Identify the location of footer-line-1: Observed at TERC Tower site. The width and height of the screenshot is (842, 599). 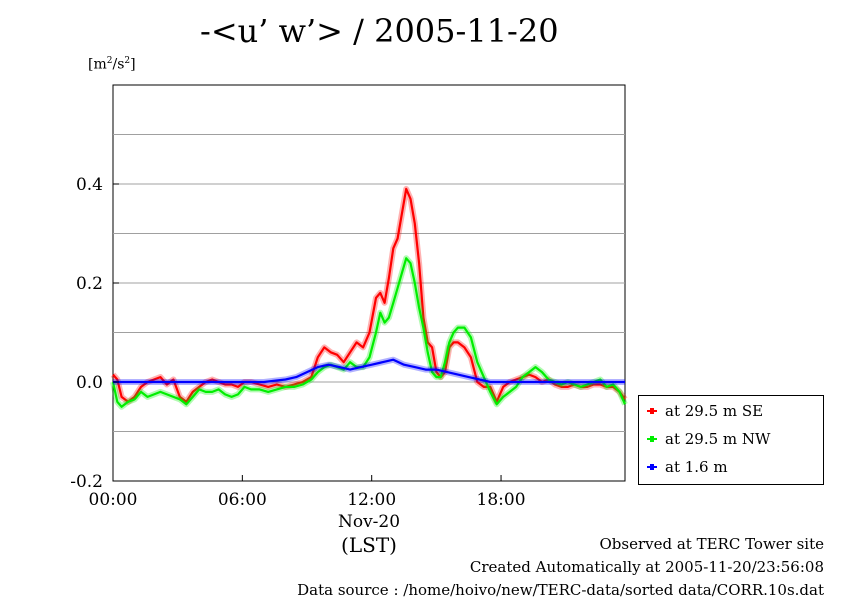
(711, 544).